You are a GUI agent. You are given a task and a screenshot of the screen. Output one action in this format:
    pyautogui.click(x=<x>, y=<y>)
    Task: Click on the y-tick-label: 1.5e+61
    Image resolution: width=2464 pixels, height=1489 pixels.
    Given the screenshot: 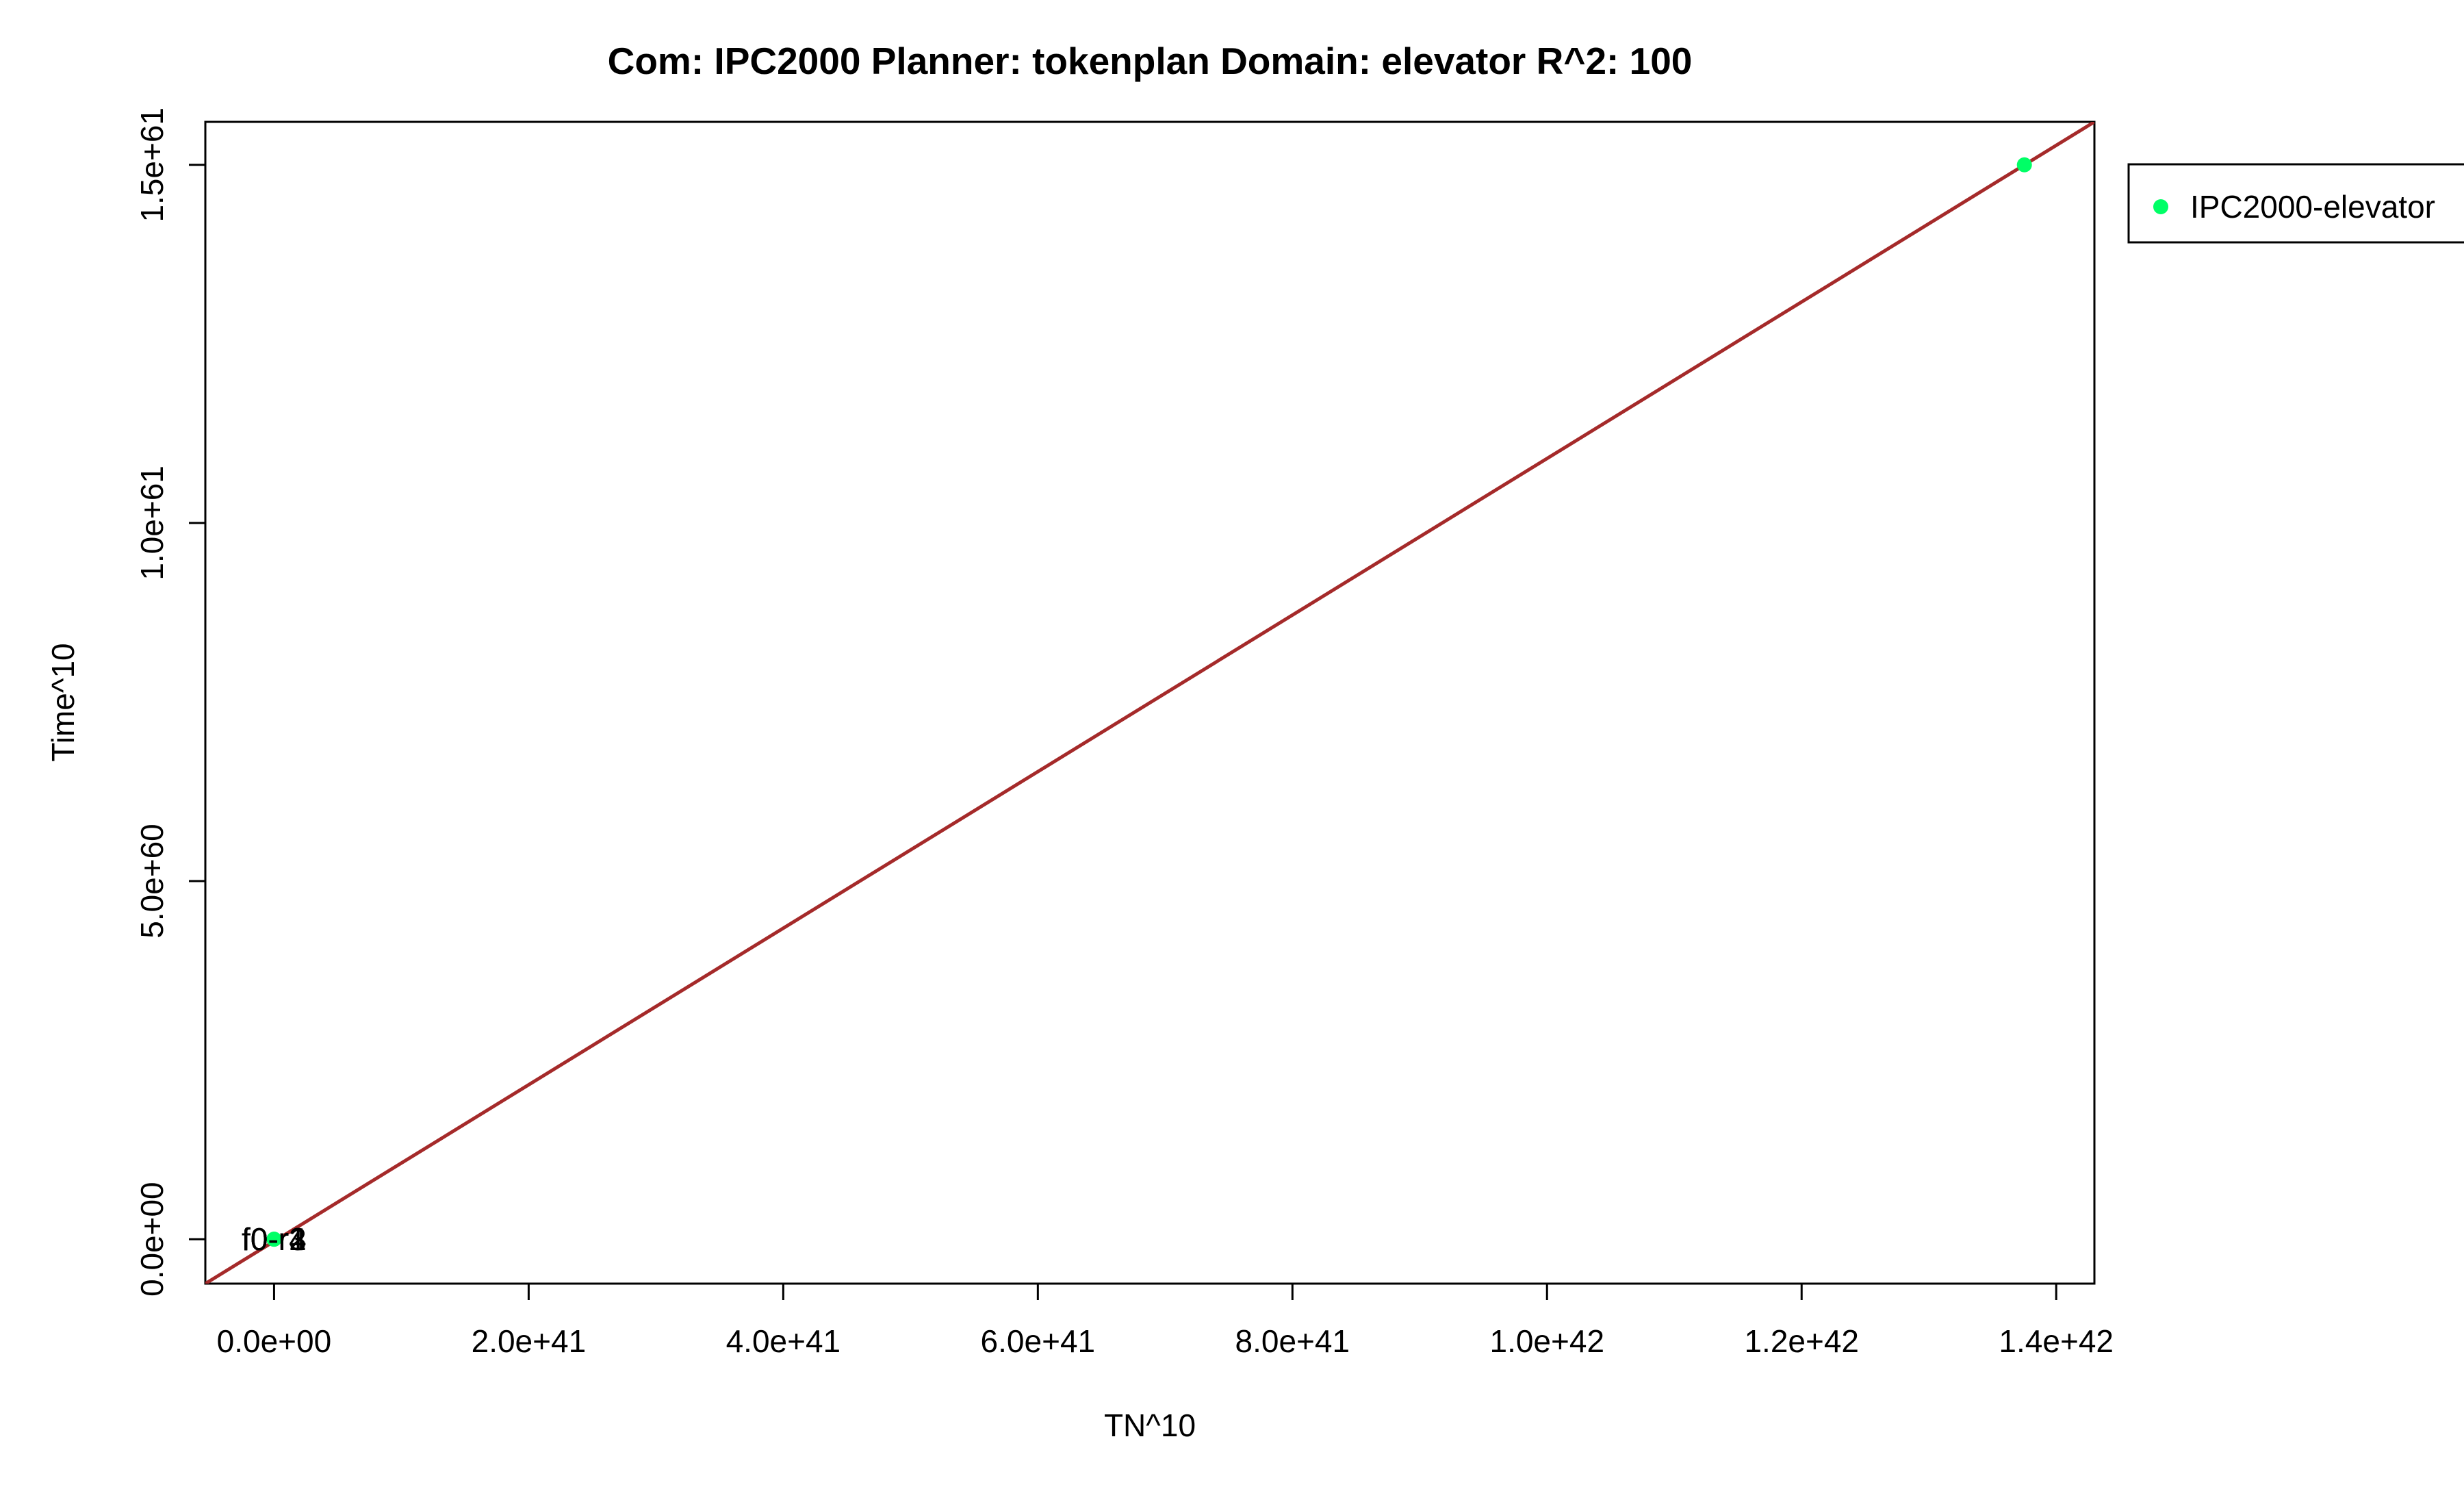 What is the action you would take?
    pyautogui.click(x=152, y=164)
    